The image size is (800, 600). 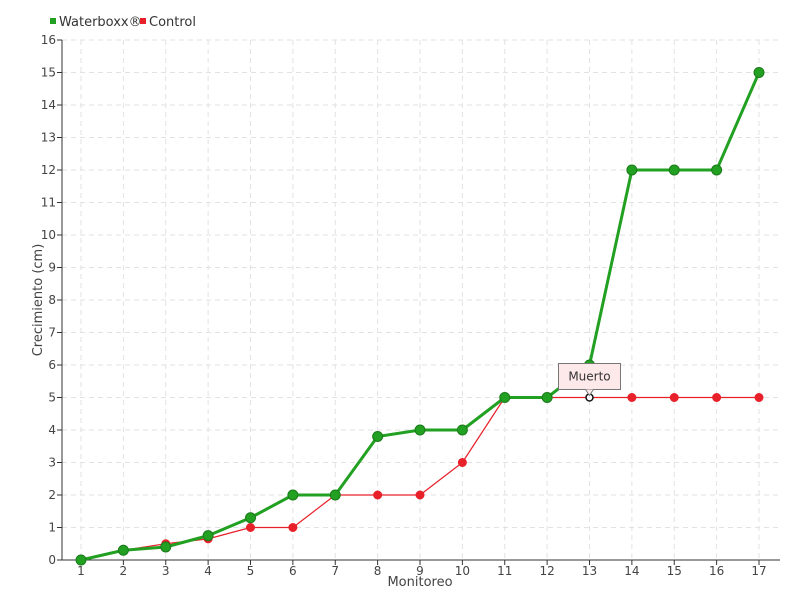 I want to click on legend-marker-waterboxx, so click(x=53, y=21).